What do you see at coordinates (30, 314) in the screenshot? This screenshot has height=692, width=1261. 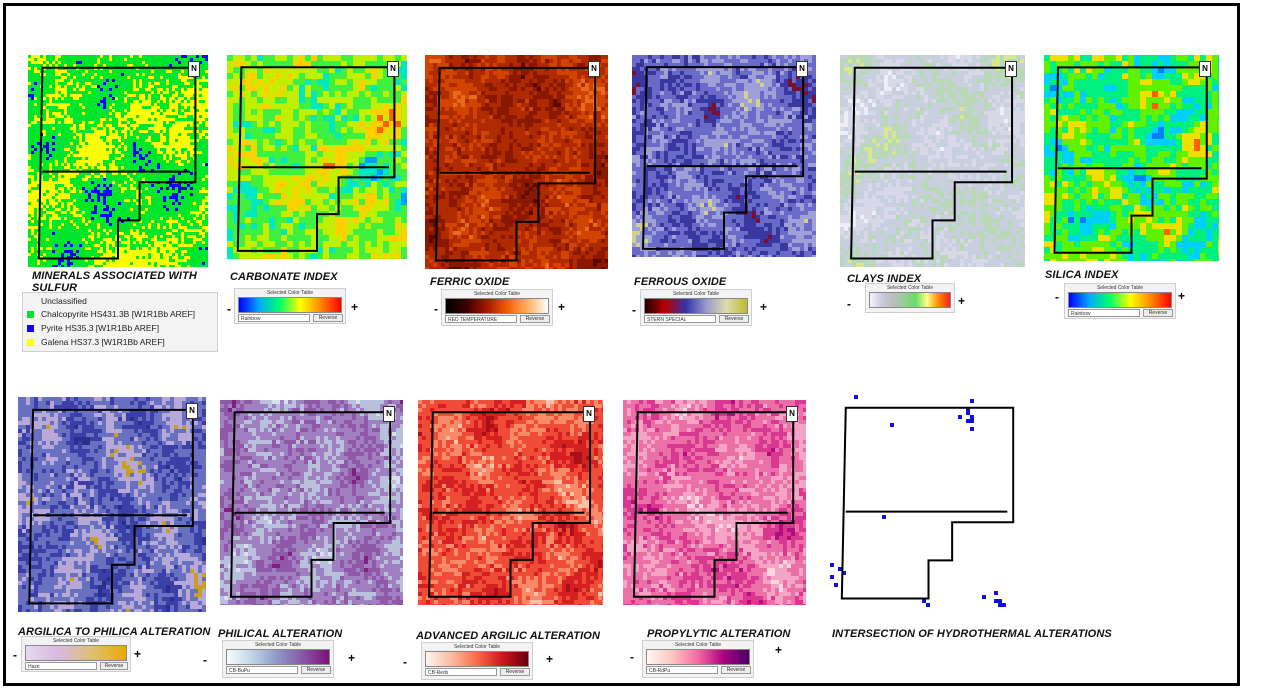 I see `green-swatch` at bounding box center [30, 314].